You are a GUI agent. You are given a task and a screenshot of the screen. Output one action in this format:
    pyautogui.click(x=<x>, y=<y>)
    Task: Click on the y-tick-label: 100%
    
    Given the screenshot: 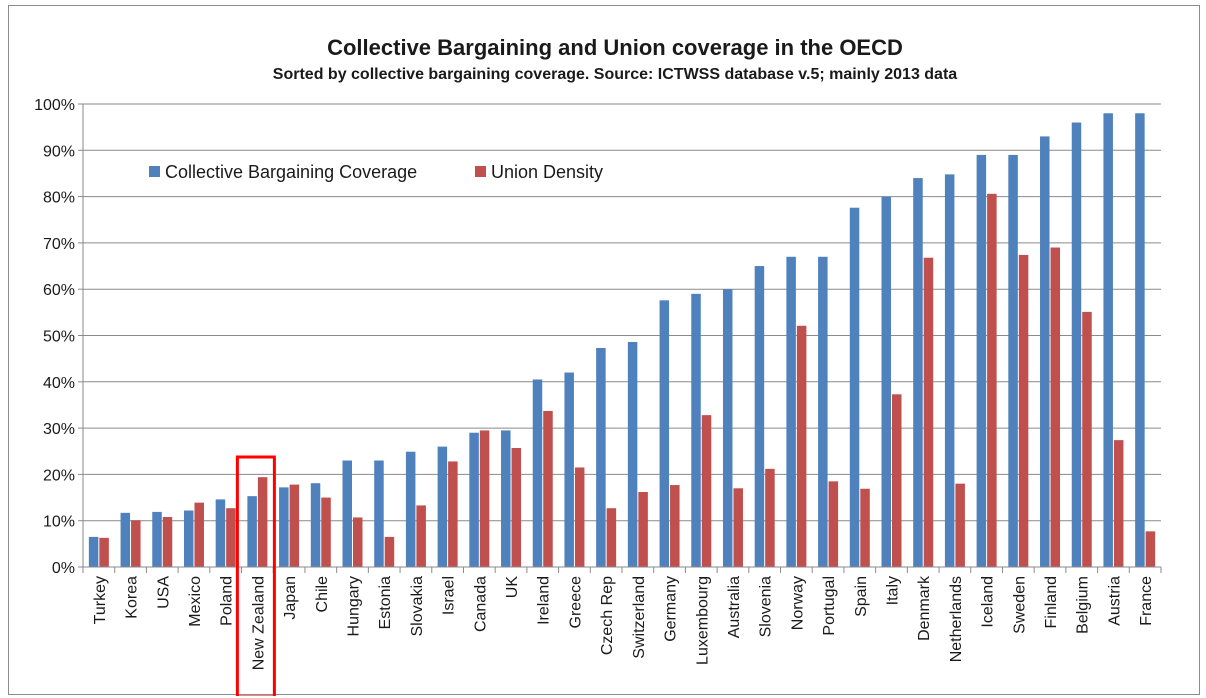 What is the action you would take?
    pyautogui.click(x=54, y=105)
    